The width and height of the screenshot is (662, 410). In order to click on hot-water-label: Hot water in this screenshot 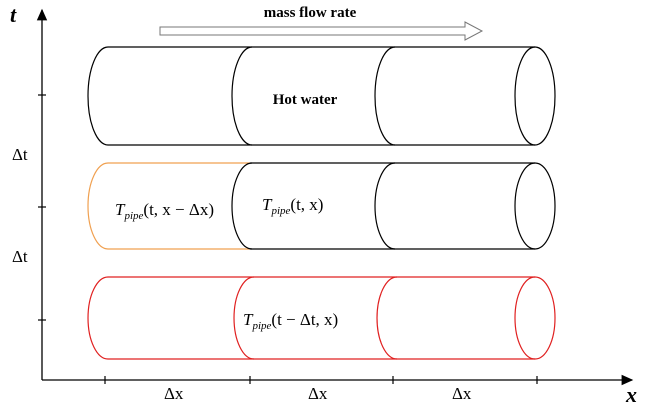, I will do `click(305, 100)`.